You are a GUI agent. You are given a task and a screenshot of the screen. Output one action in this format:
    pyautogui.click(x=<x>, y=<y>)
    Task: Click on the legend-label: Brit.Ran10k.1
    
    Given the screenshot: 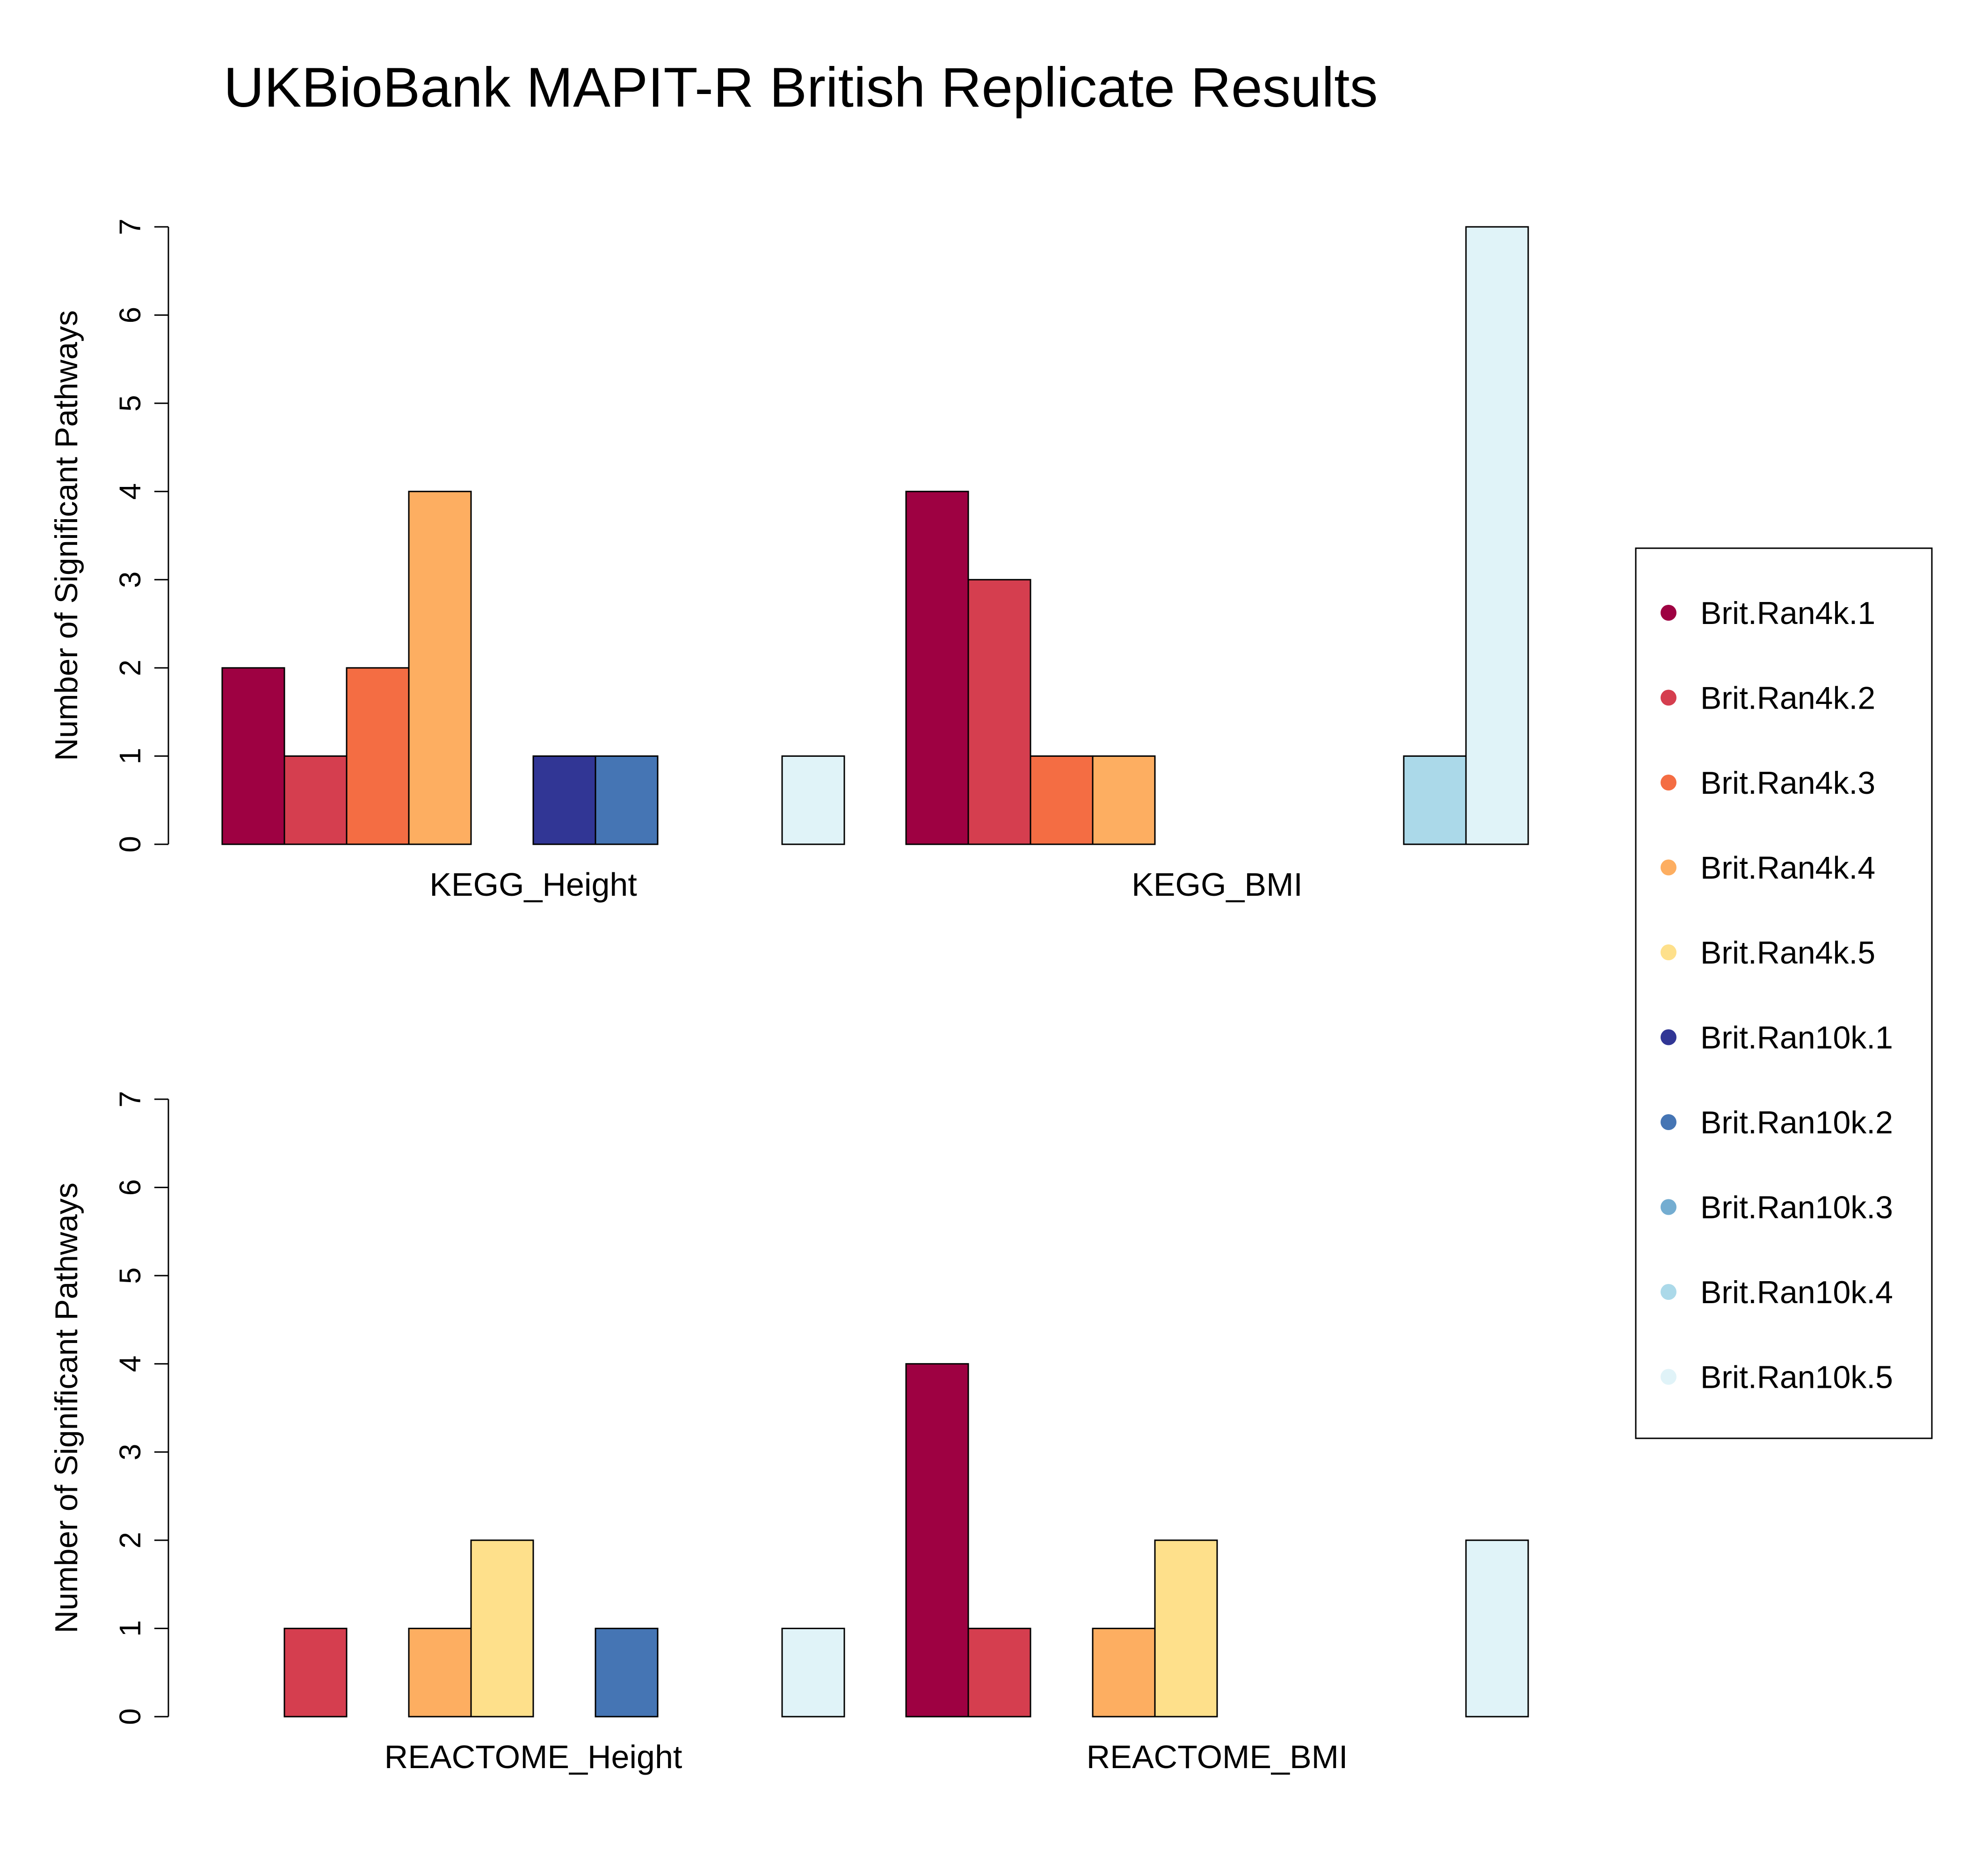 What is the action you would take?
    pyautogui.click(x=1796, y=1038)
    